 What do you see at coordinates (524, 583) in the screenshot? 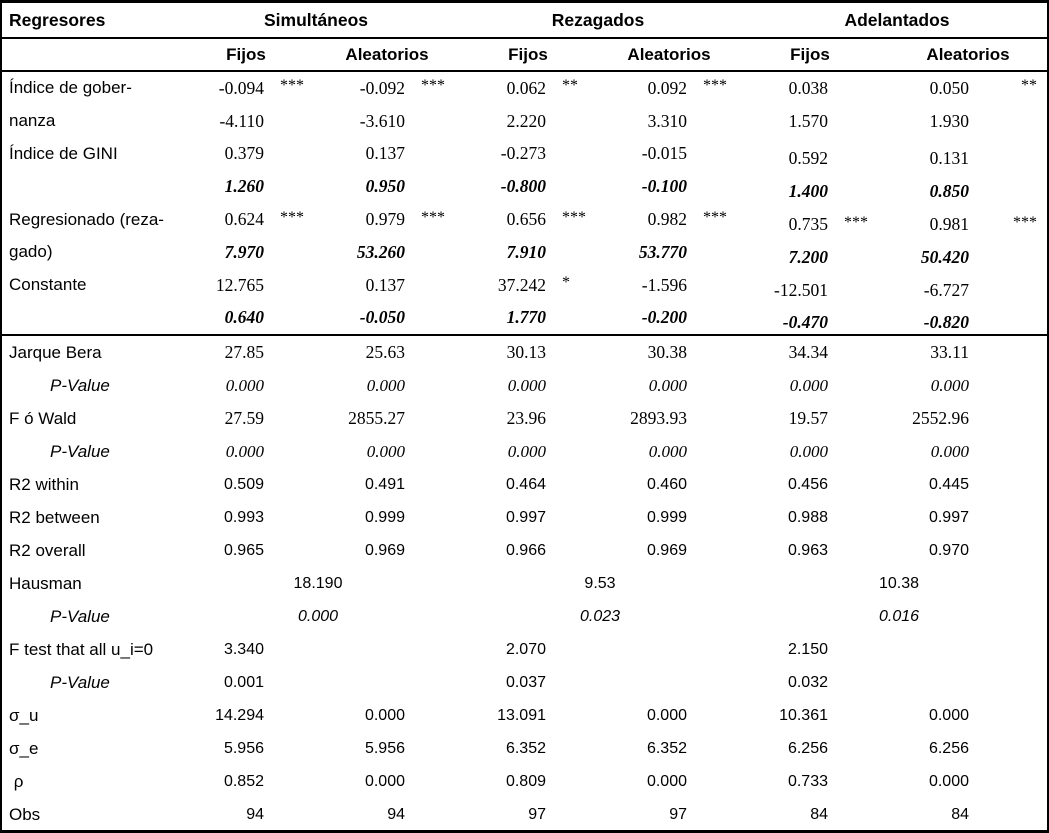
I see `table-row: Hausman 18.190 9.53 10.38` at bounding box center [524, 583].